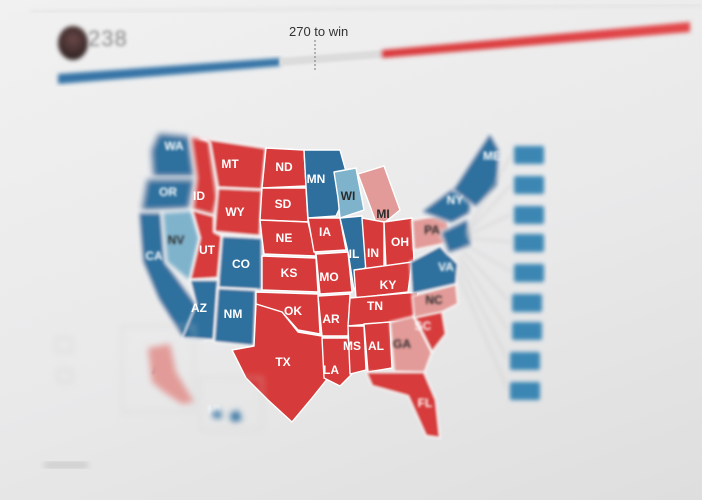 This screenshot has width=702, height=500. I want to click on footer-text, so click(66, 465).